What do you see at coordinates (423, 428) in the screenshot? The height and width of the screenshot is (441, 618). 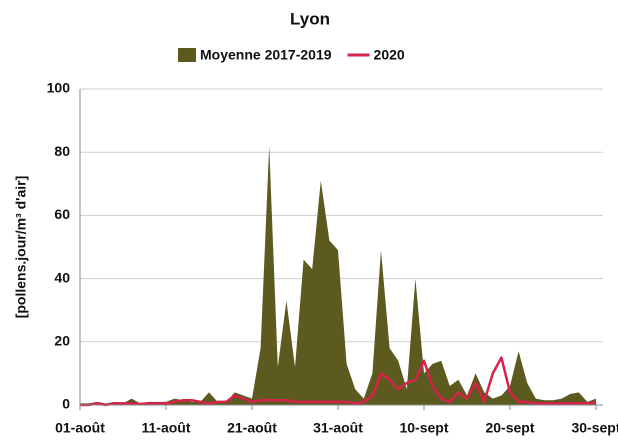 I see `x-tick-label: 10-sept` at bounding box center [423, 428].